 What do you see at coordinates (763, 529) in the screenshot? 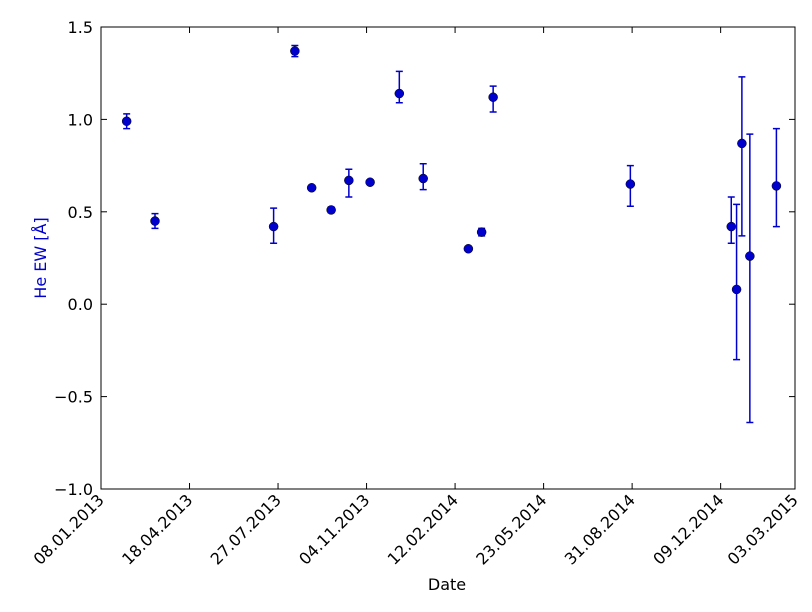
I see `x-tick-label: 03.03.2015` at bounding box center [763, 529].